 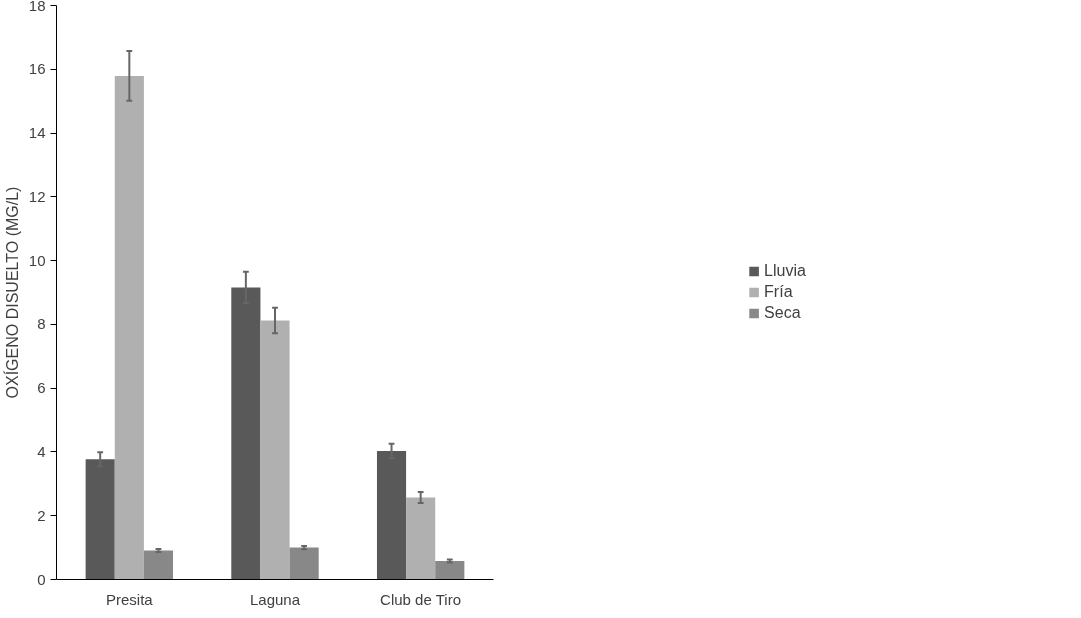 What do you see at coordinates (41, 579) in the screenshot?
I see `y-tick-label: 0` at bounding box center [41, 579].